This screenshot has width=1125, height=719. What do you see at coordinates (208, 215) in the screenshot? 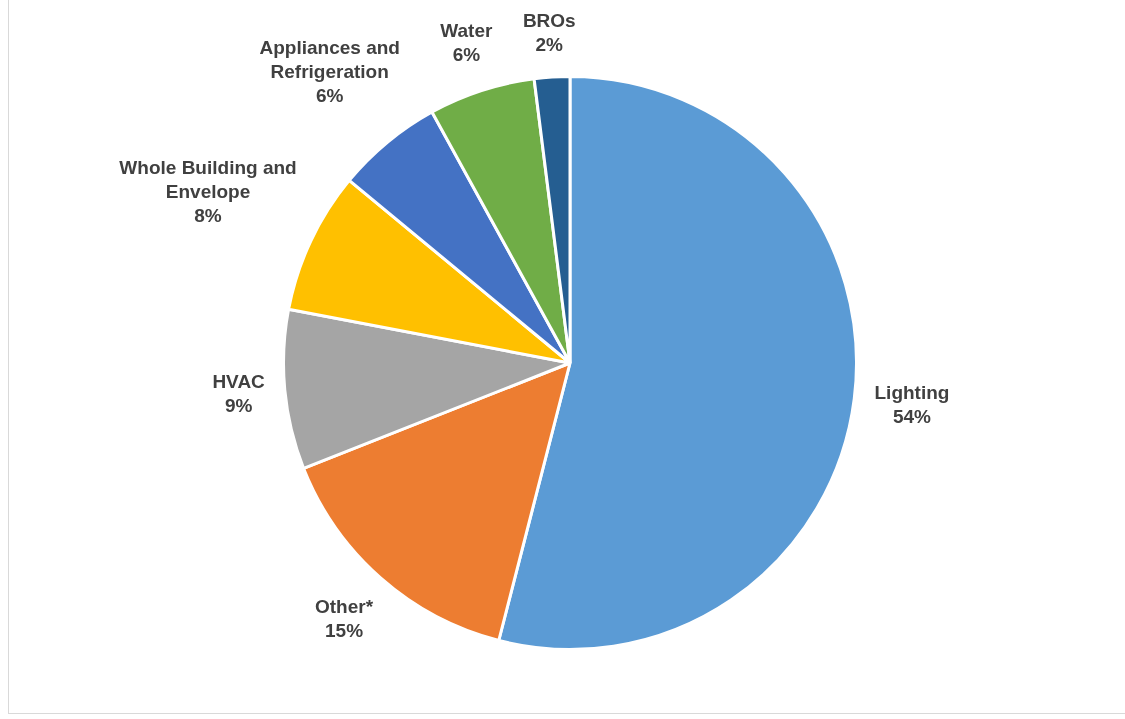
I see `data-label: 8%` at bounding box center [208, 215].